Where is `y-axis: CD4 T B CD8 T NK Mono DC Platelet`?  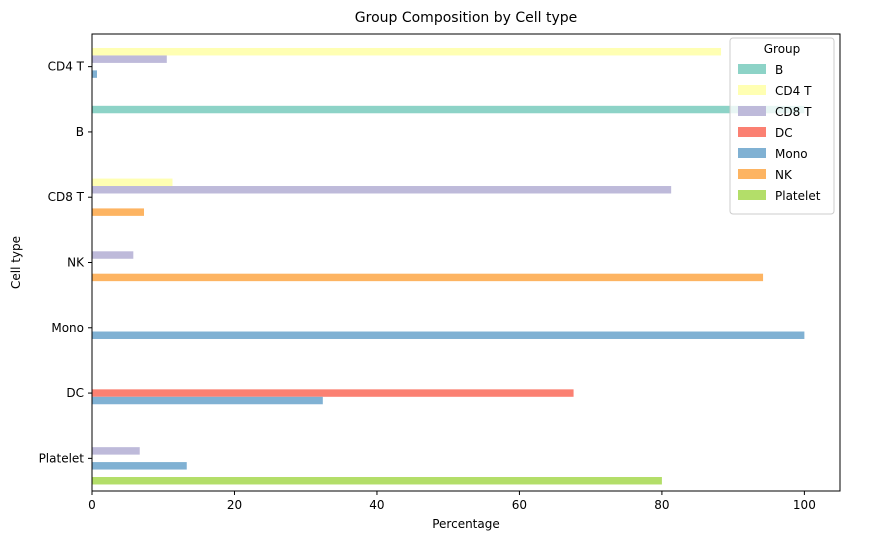 y-axis: CD4 T B CD8 T NK Mono DC Platelet is located at coordinates (65, 262).